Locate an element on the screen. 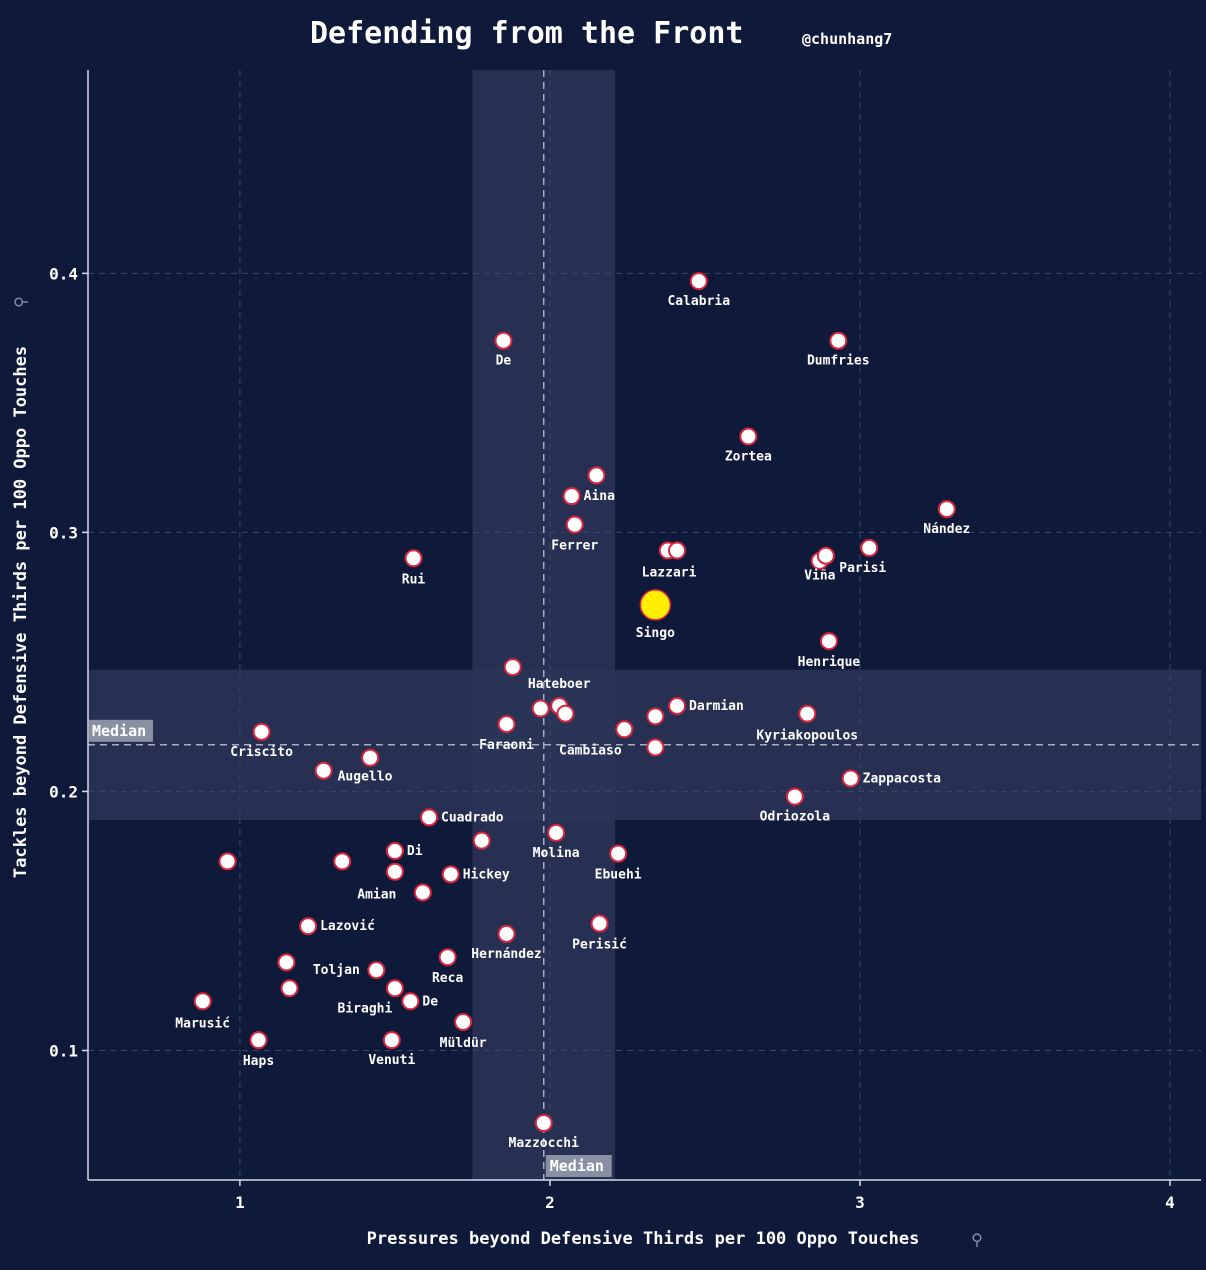 The image size is (1206, 1274). point-label: Parisi is located at coordinates (862, 568).